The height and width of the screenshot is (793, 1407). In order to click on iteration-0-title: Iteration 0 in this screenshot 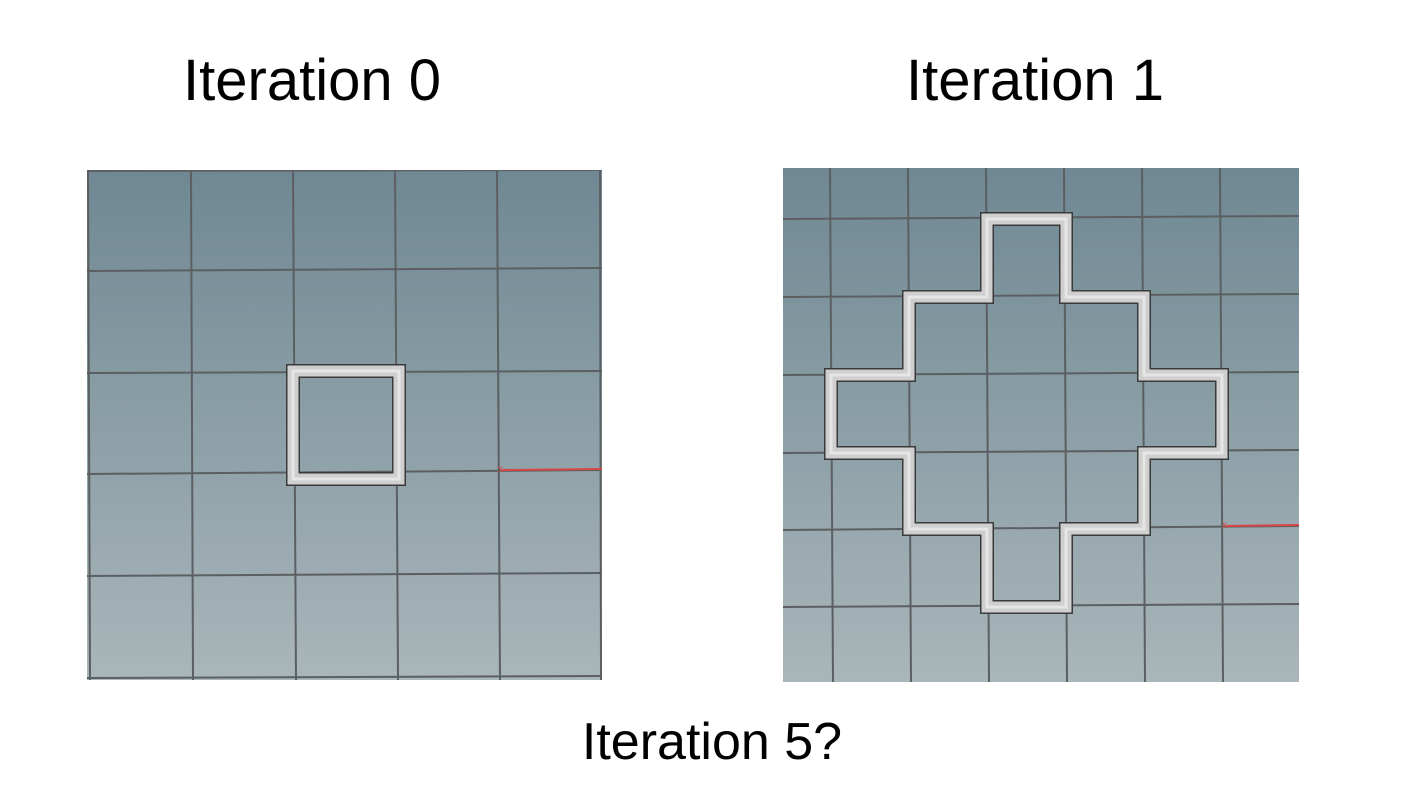, I will do `click(312, 80)`.